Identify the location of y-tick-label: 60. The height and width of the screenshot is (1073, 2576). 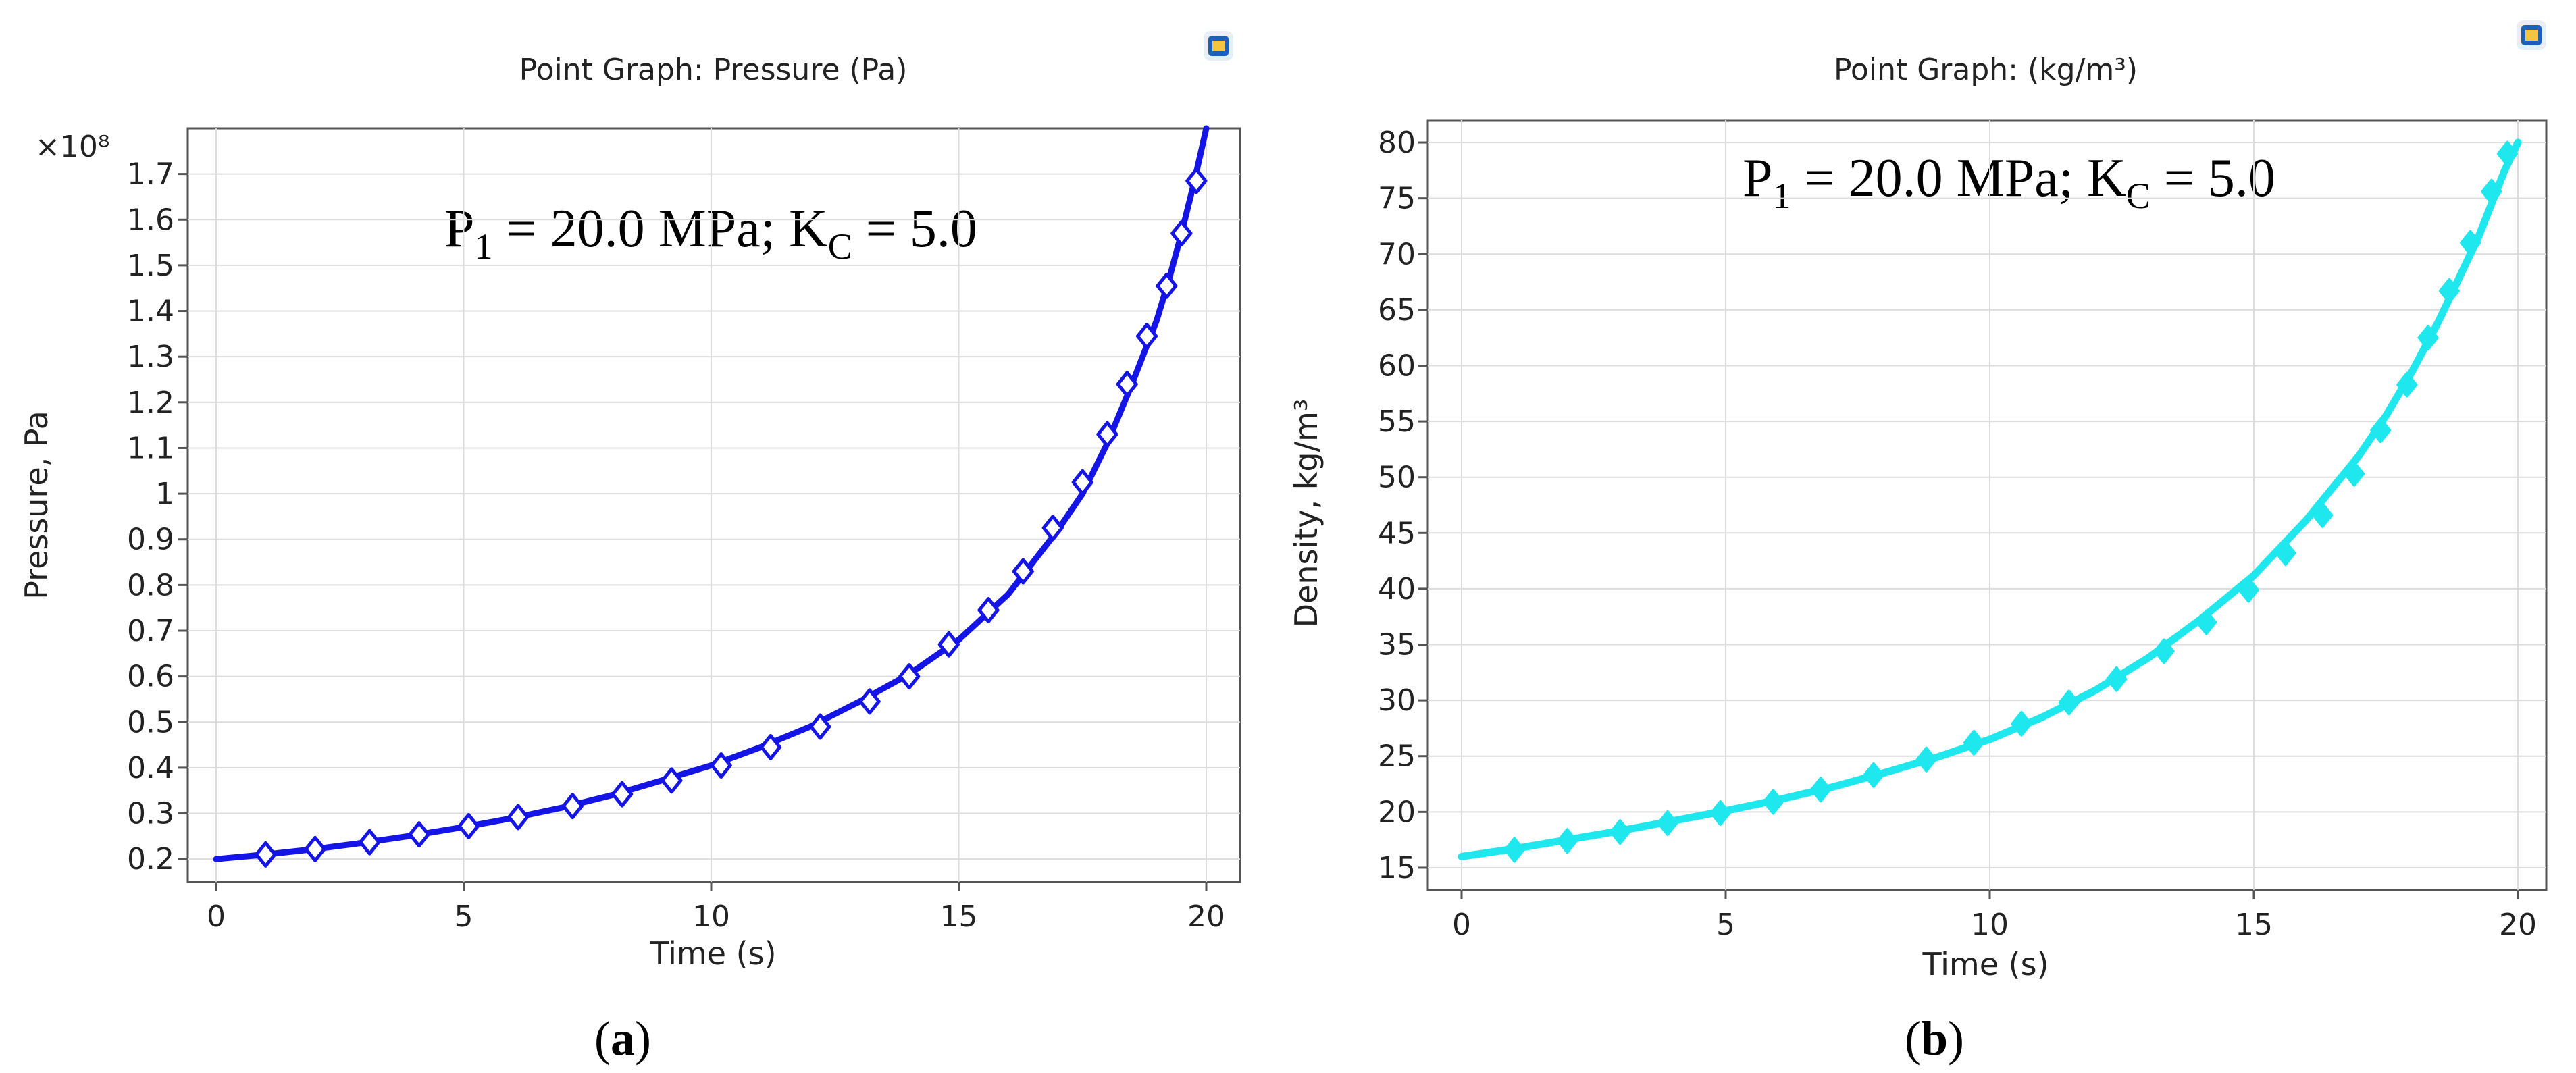
(1397, 365).